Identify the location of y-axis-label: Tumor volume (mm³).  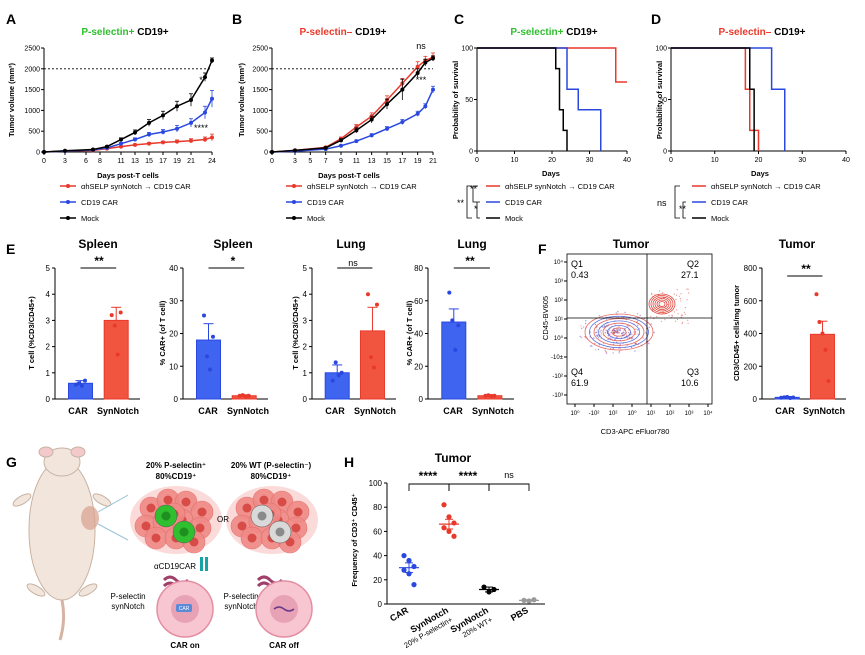
(241, 99).